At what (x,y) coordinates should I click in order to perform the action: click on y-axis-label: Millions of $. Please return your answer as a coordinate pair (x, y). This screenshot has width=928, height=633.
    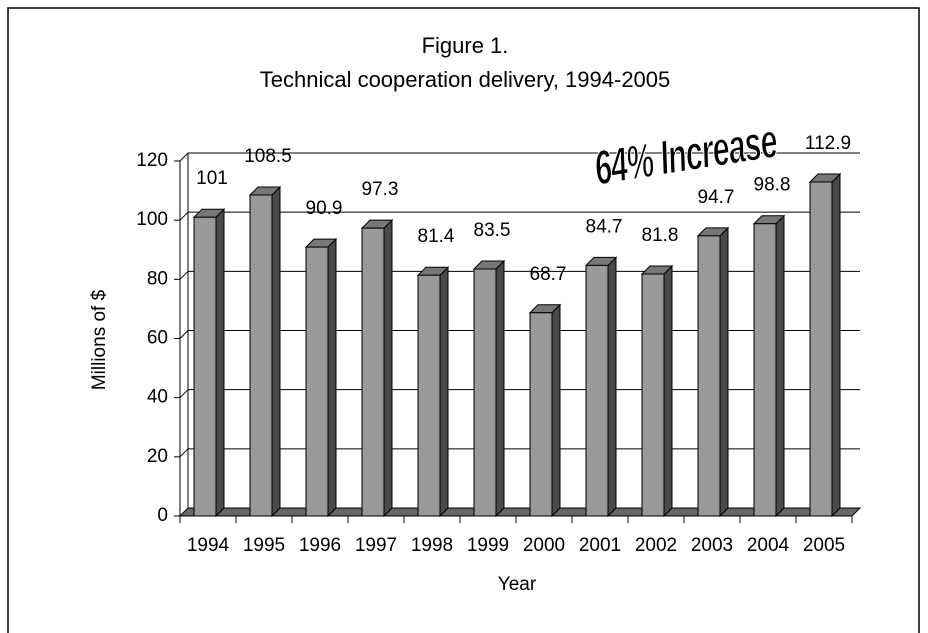
    Looking at the image, I should click on (99, 339).